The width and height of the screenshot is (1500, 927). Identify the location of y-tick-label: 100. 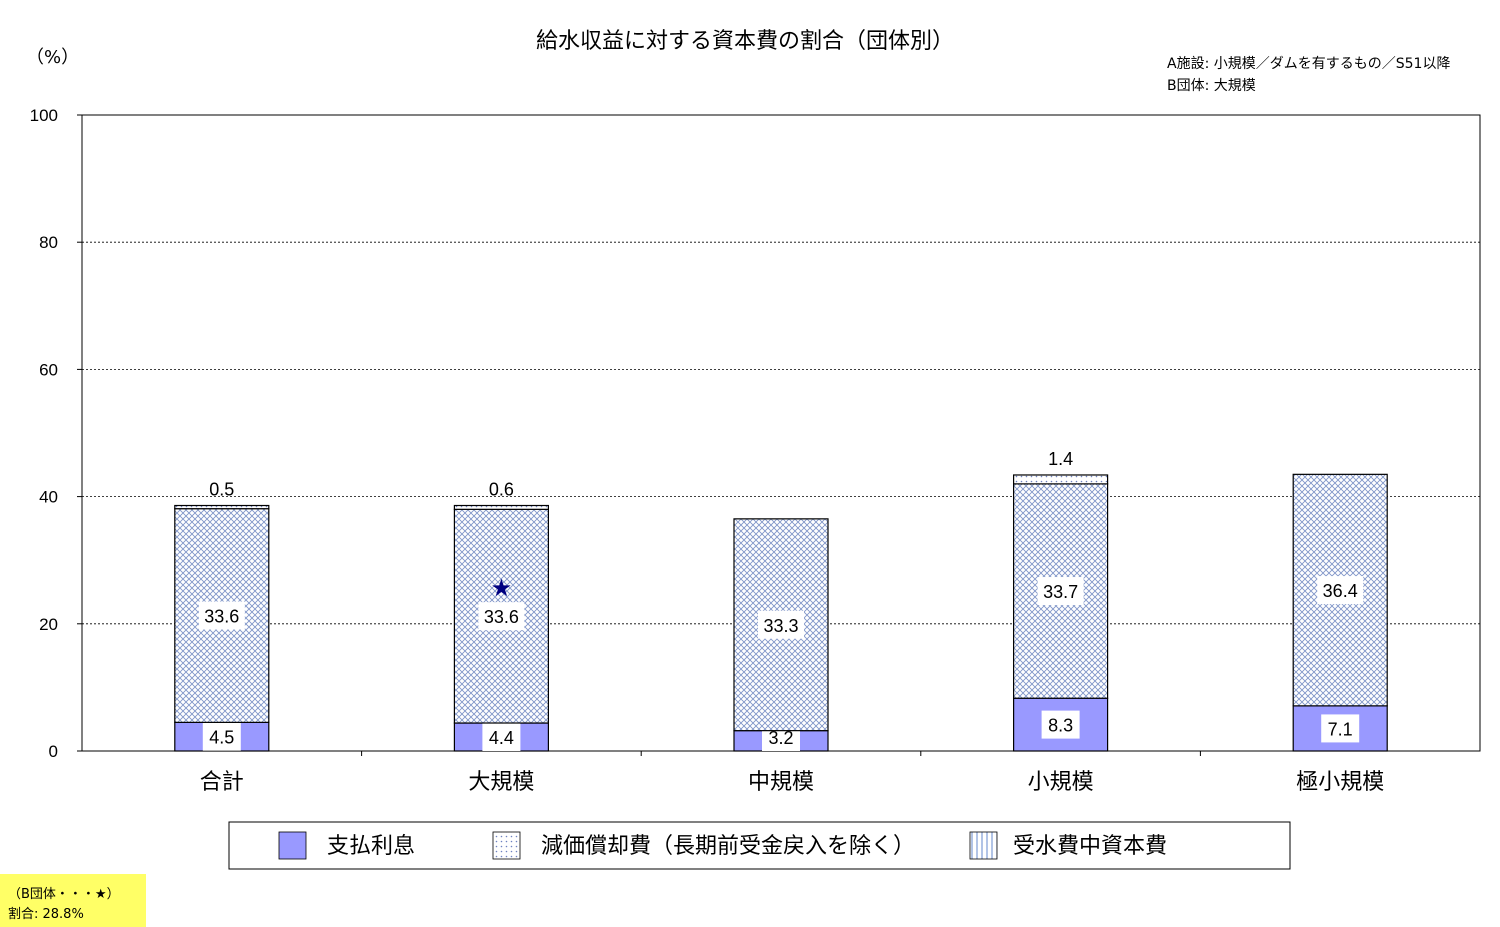
(44, 115).